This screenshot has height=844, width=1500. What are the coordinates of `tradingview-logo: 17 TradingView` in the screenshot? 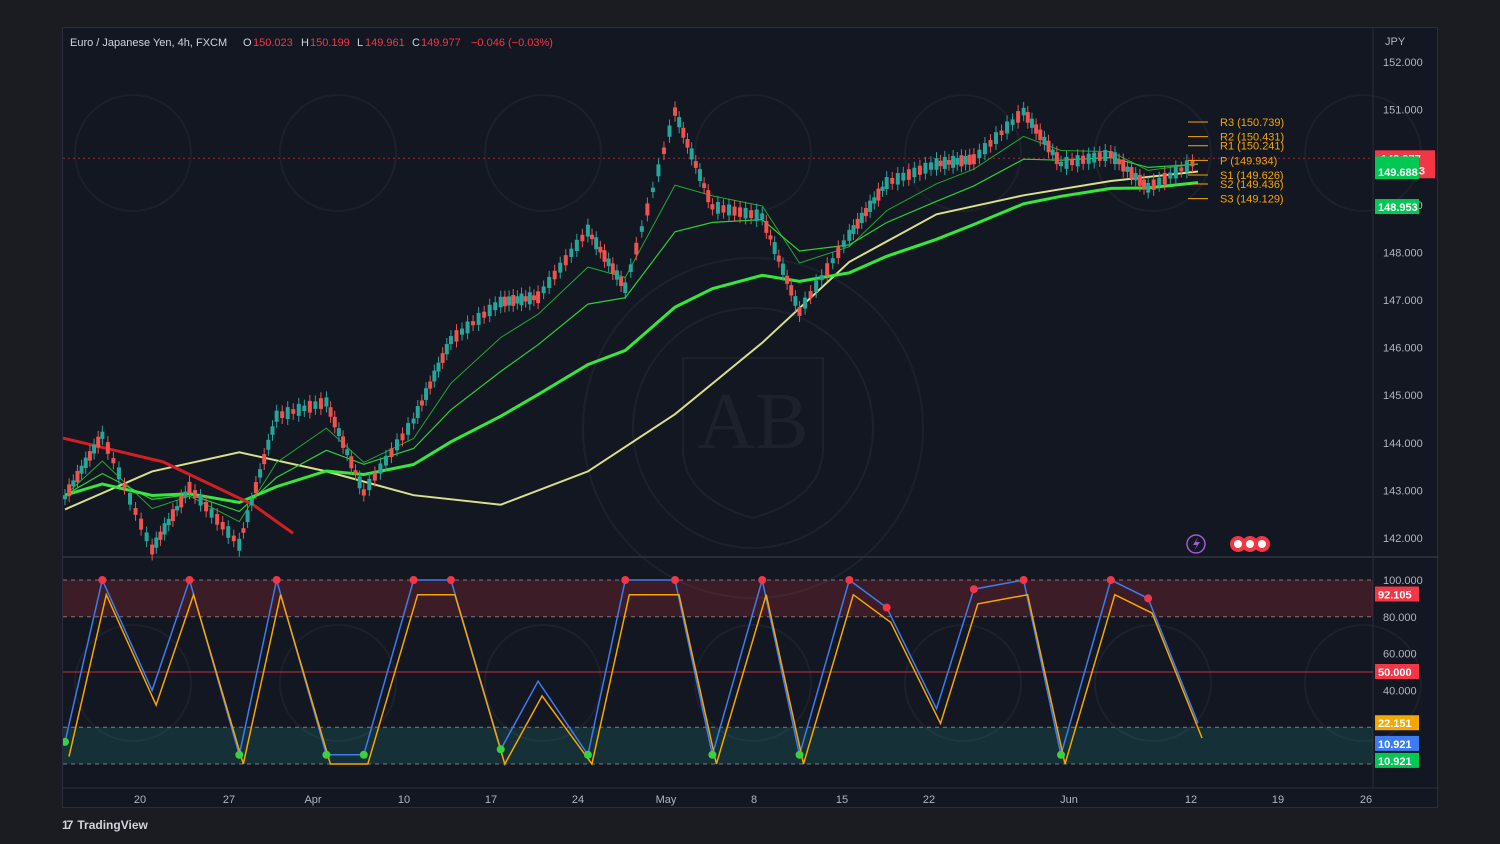 It's located at (105, 825).